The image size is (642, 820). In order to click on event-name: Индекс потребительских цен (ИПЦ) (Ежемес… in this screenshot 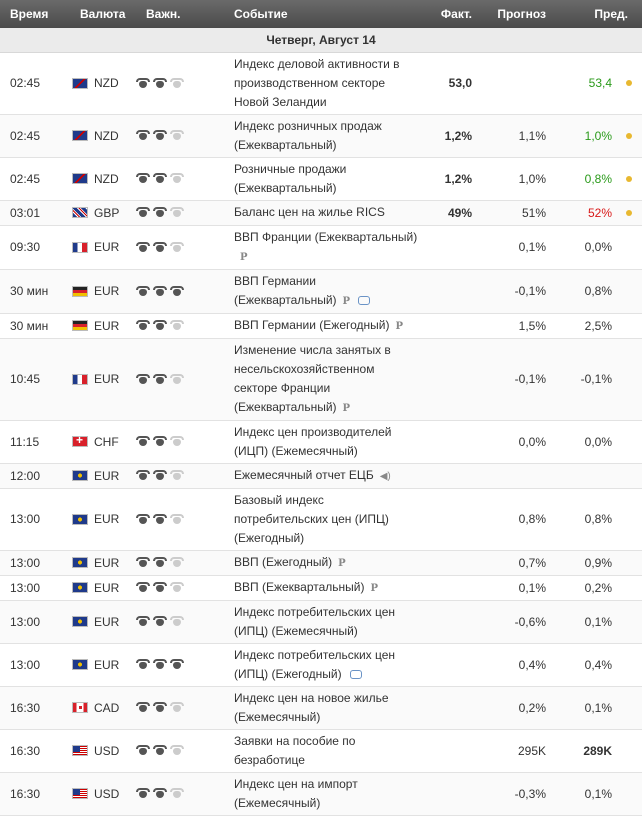, I will do `click(315, 621)`.